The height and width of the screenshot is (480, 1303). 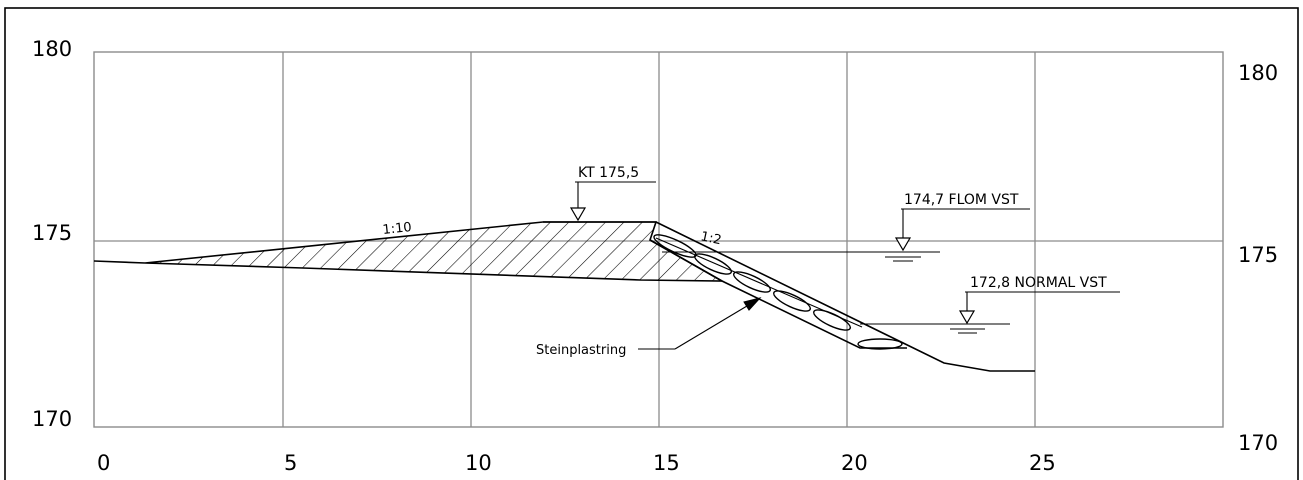 What do you see at coordinates (961, 200) in the screenshot?
I see `flood-level-label: 174,7 FLOM VST` at bounding box center [961, 200].